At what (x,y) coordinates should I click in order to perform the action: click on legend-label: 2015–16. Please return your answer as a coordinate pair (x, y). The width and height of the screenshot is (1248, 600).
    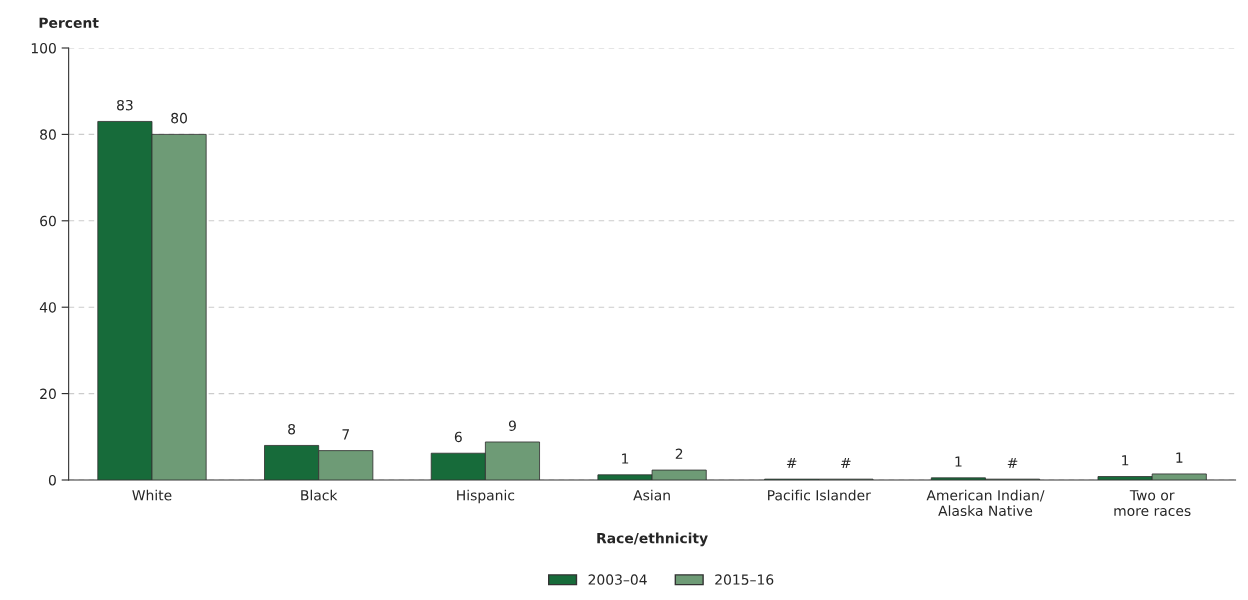
    Looking at the image, I should click on (744, 579).